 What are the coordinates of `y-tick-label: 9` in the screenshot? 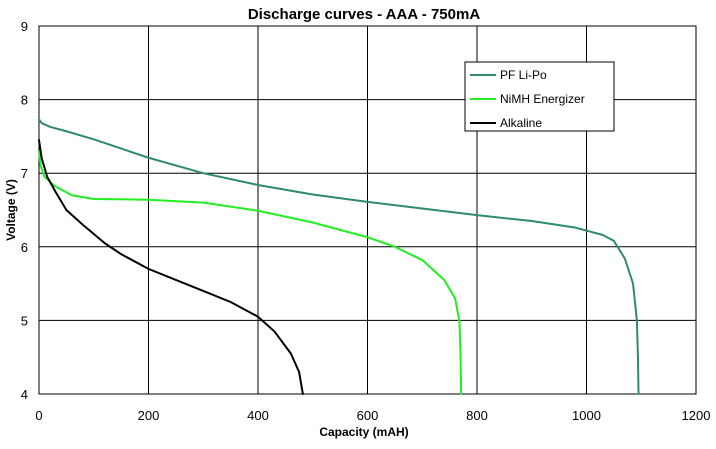 It's located at (24, 26).